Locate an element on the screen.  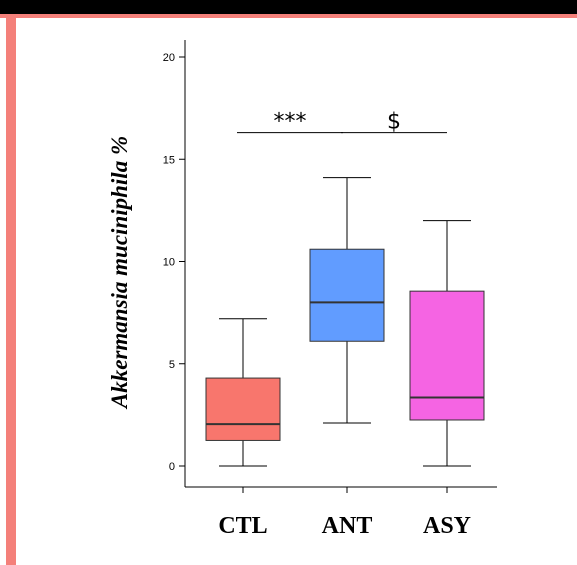
y-tick-label: 15 is located at coordinates (169, 160).